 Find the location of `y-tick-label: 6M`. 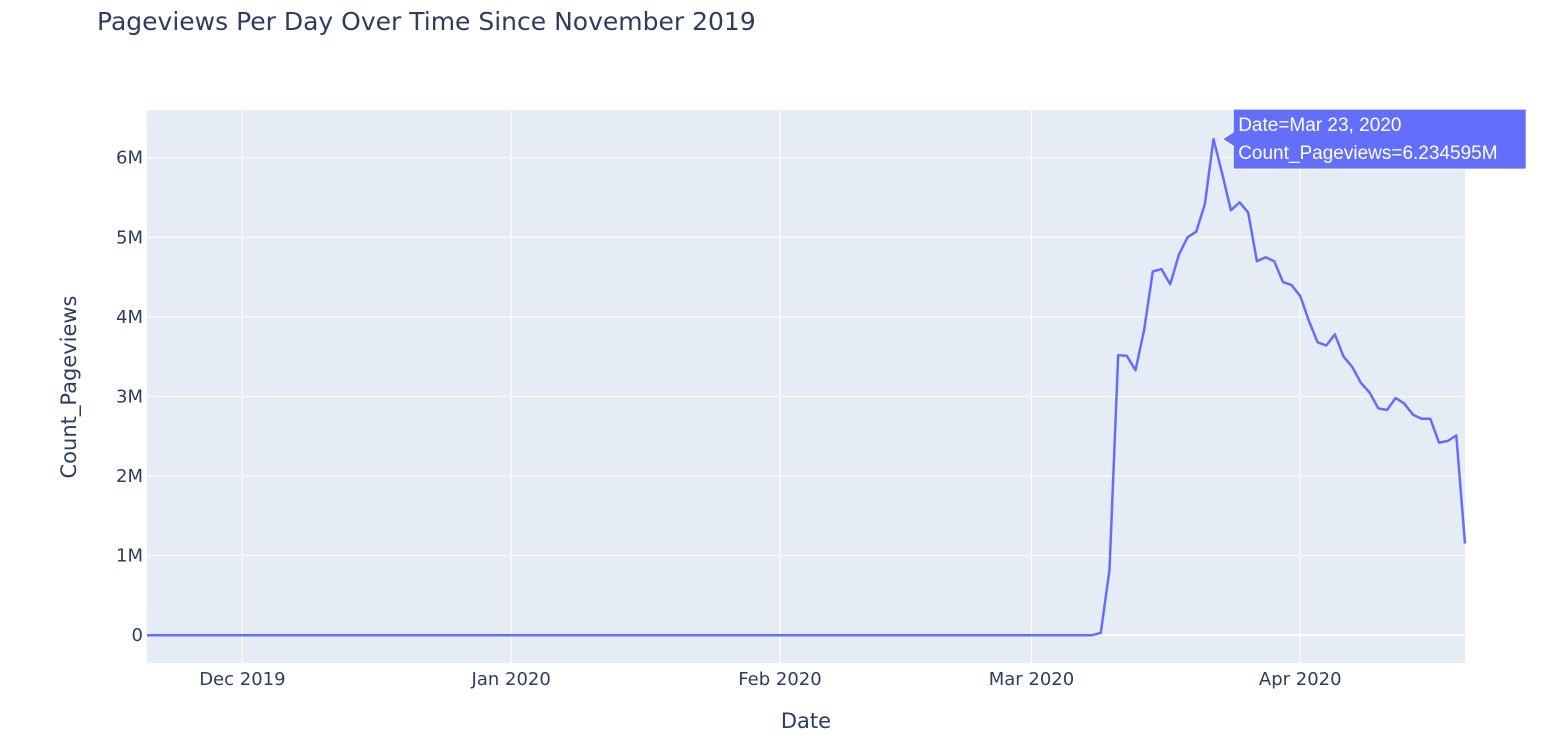

y-tick-label: 6M is located at coordinates (129, 158).